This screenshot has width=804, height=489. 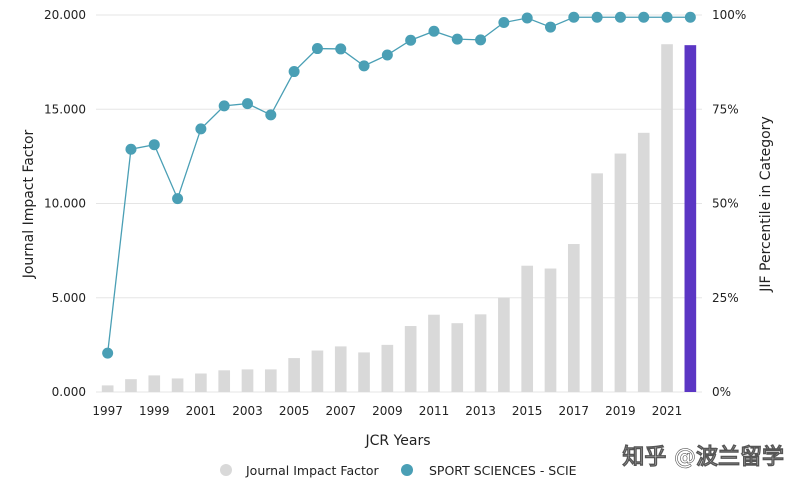 I want to click on legend-marker-sport-sciences, so click(x=407, y=470).